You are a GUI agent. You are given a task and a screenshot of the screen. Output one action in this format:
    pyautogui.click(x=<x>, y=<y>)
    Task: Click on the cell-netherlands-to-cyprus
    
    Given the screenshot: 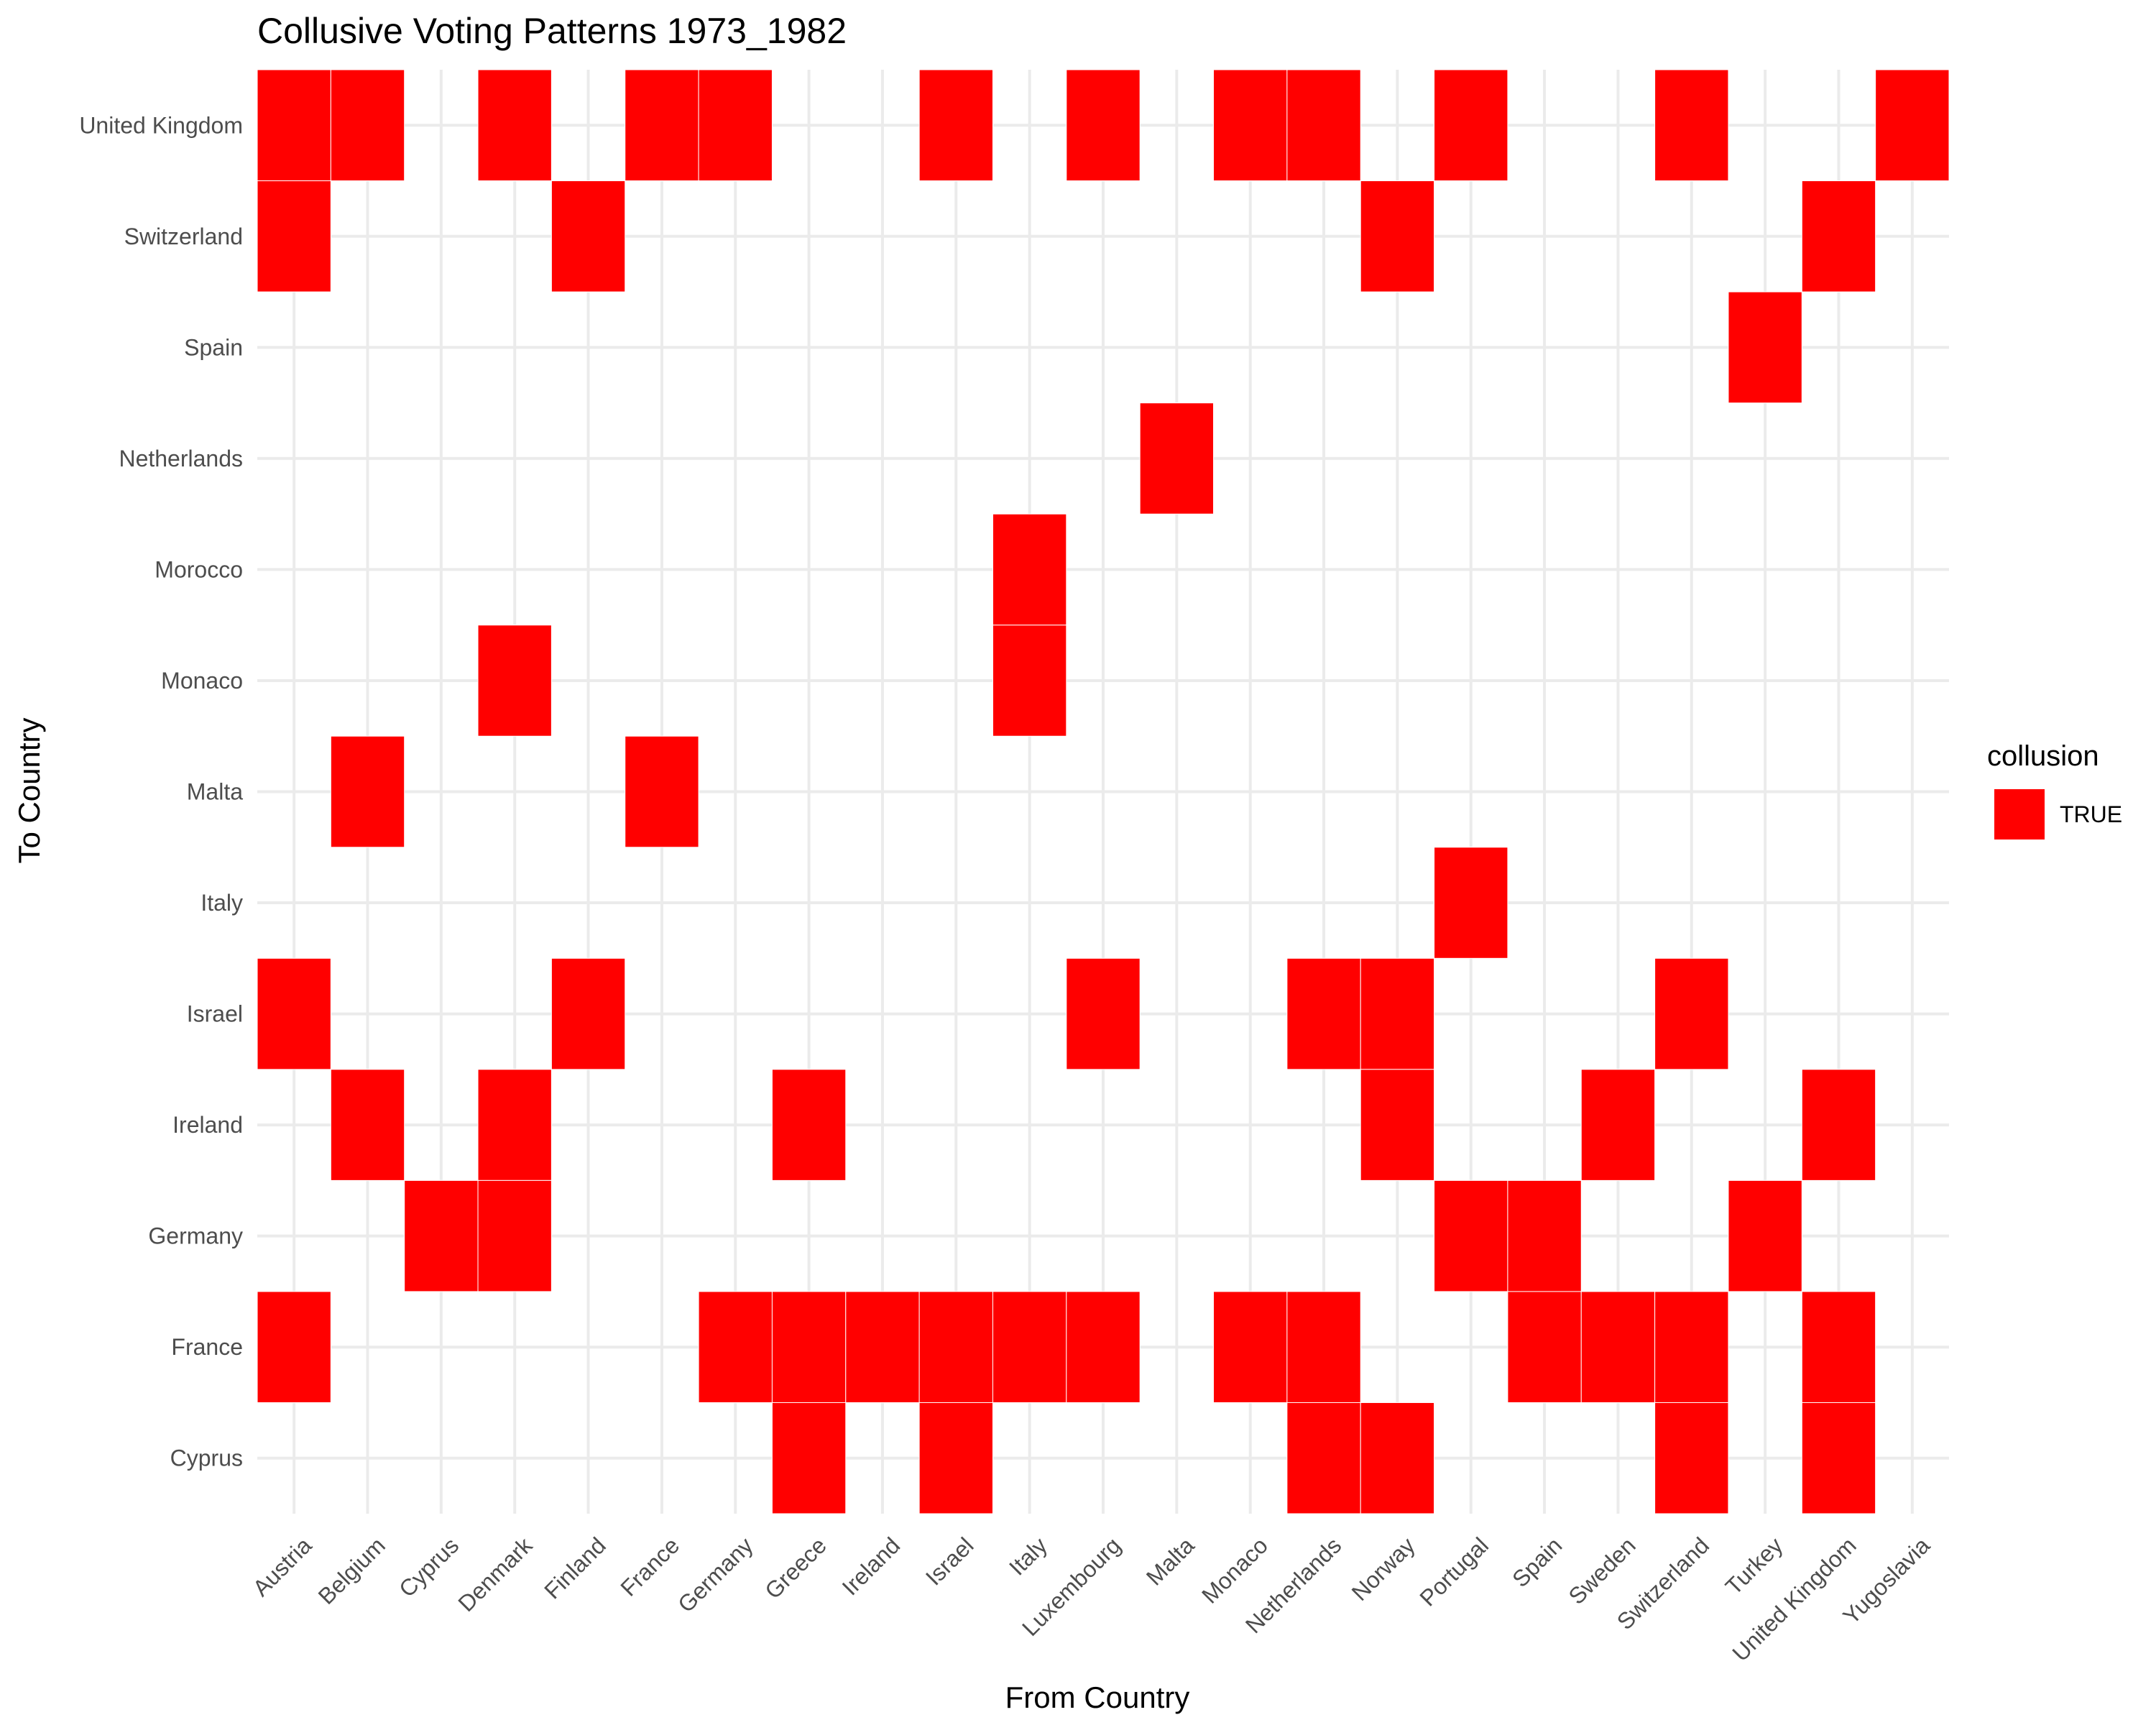 What is the action you would take?
    pyautogui.click(x=1323, y=1458)
    